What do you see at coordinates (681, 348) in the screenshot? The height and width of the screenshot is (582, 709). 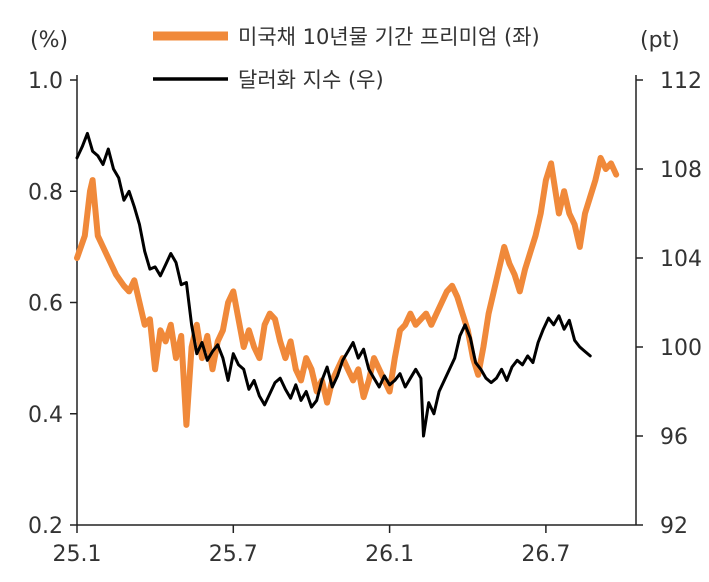 I see `right-tick-label: 100` at bounding box center [681, 348].